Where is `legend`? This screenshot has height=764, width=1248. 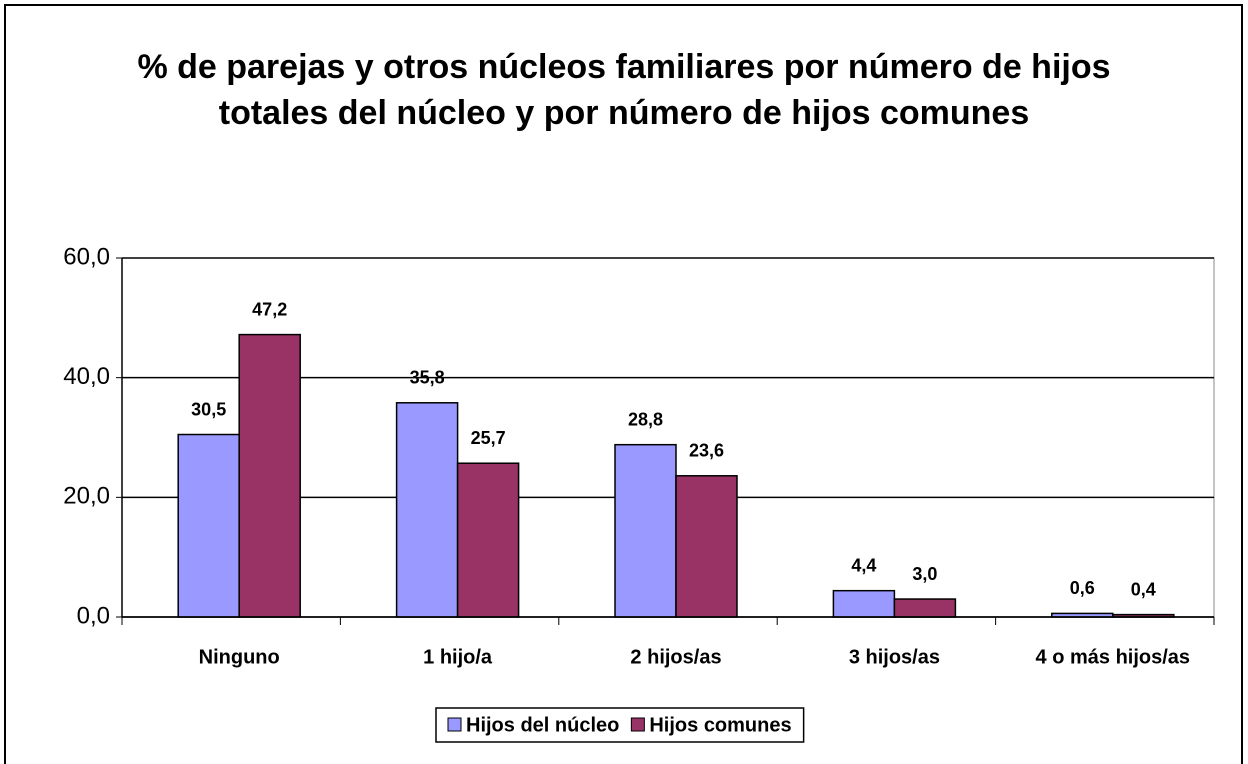 legend is located at coordinates (620, 725).